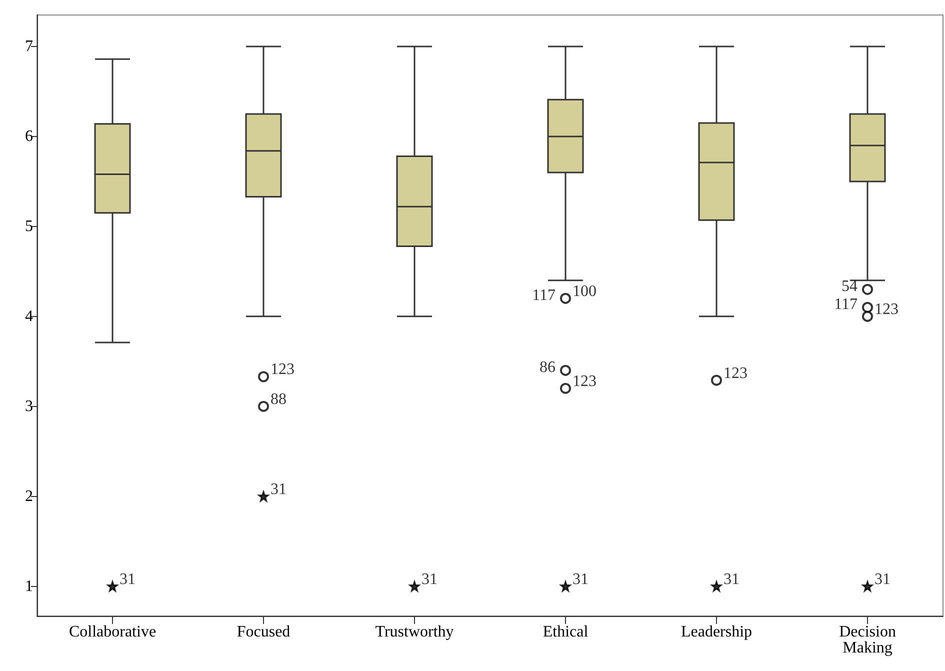 The height and width of the screenshot is (671, 945). I want to click on y-tick-label: 3, so click(29, 406).